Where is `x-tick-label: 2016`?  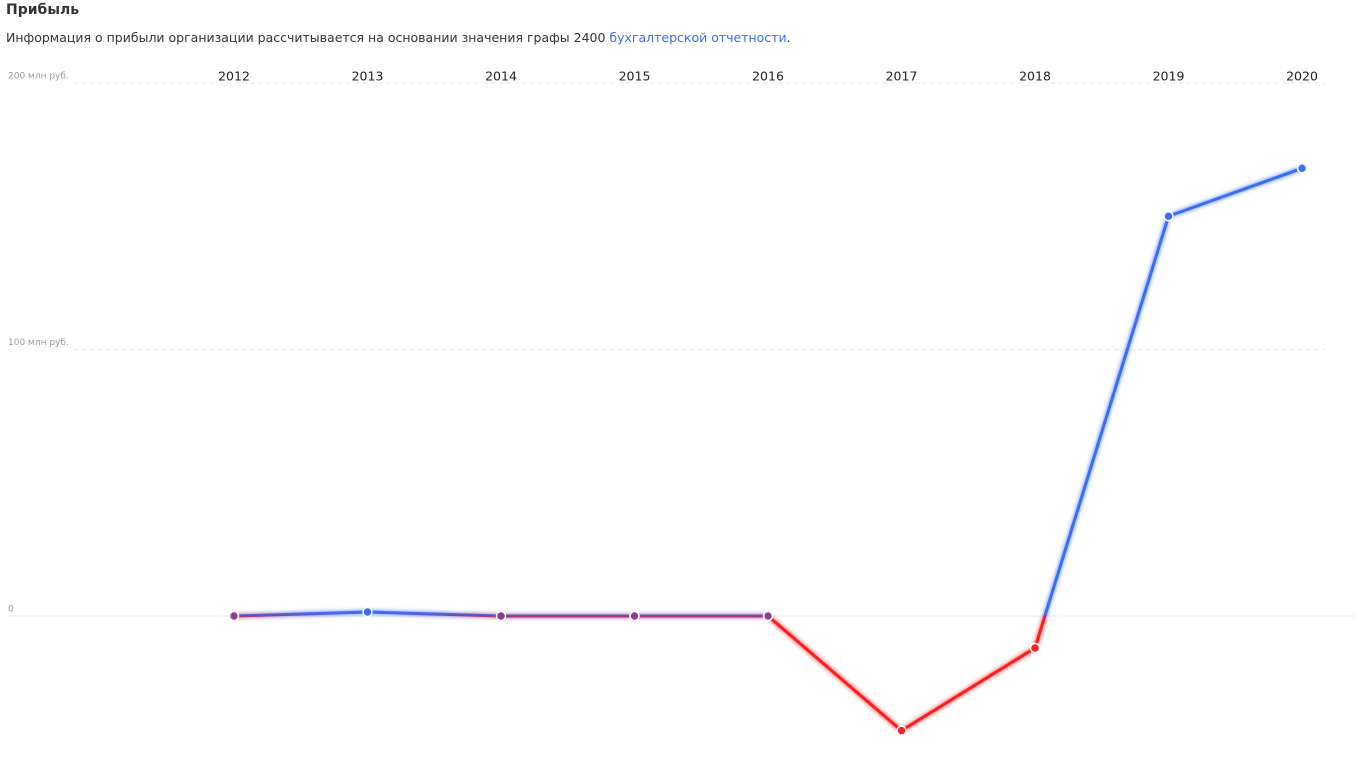
x-tick-label: 2016 is located at coordinates (768, 76).